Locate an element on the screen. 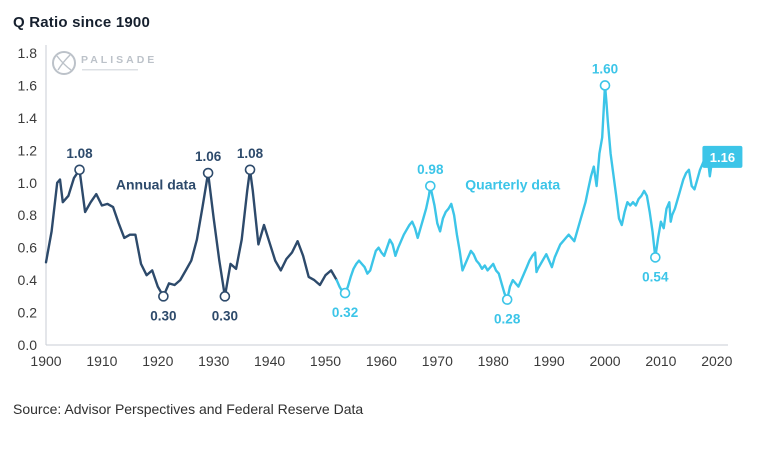 Image resolution: width=768 pixels, height=454 pixels. y-axis-tick-label: 0.4 is located at coordinates (28, 280).